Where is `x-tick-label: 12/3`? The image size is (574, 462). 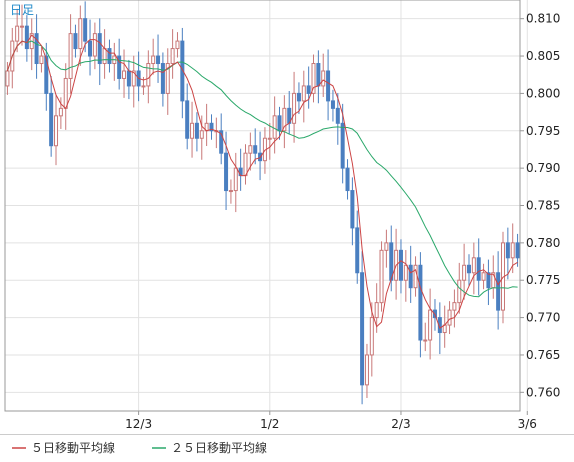
x-tick-label: 12/3 is located at coordinates (138, 424).